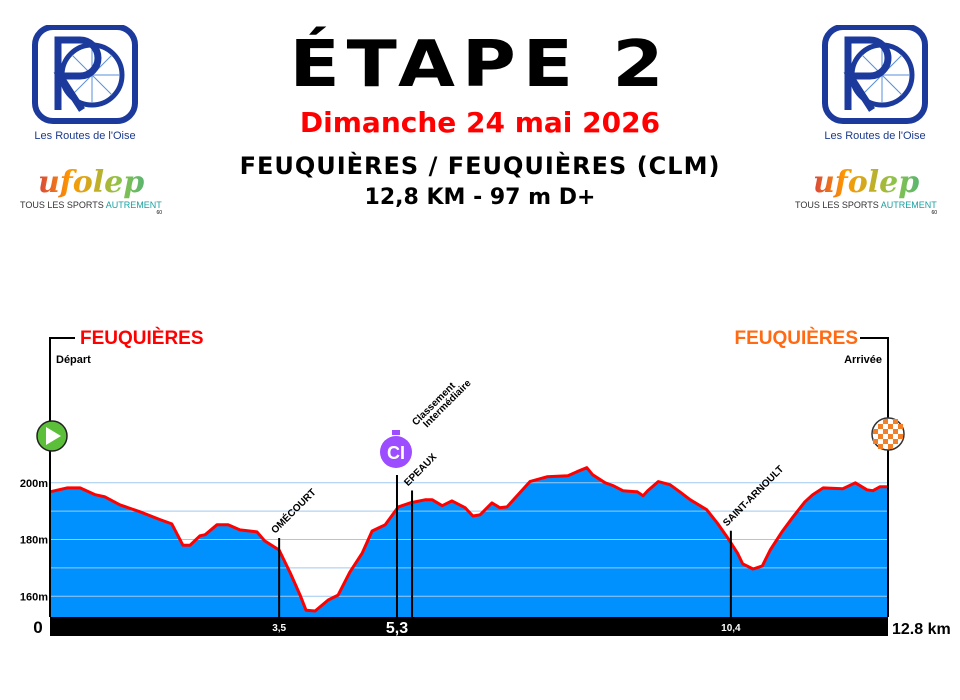  I want to click on club-logo-left: Les Routes de l'Oise, so click(85, 83).